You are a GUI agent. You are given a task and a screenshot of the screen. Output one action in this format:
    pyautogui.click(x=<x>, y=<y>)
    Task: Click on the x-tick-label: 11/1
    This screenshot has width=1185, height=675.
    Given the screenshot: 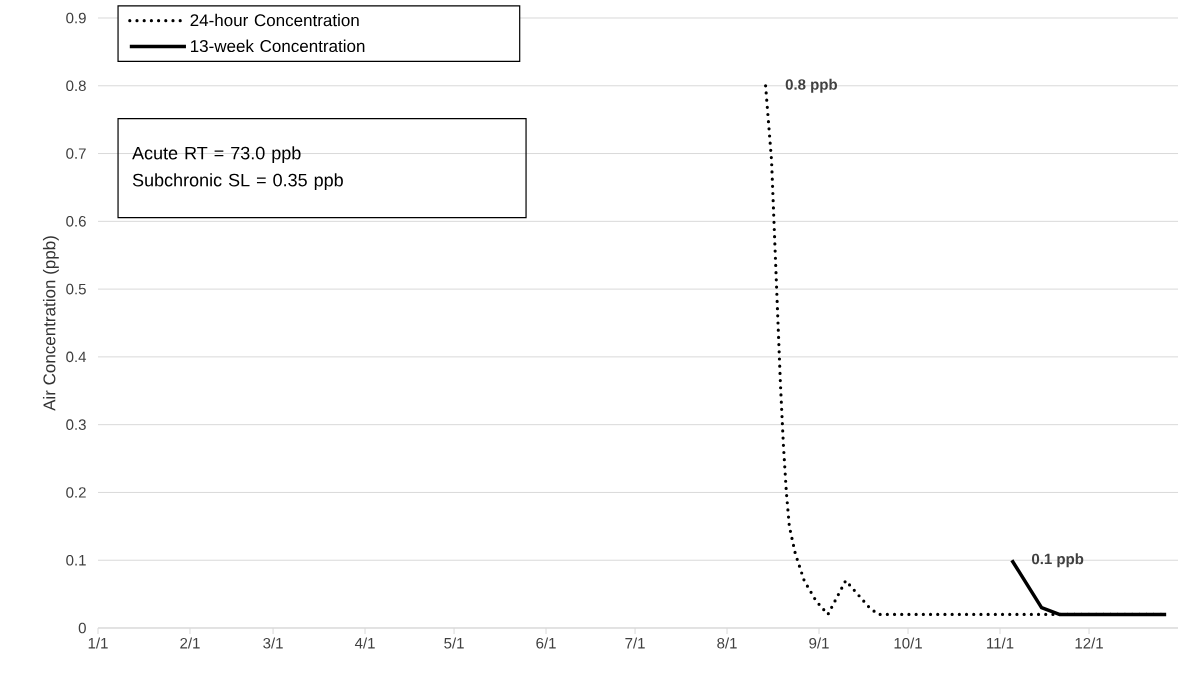 What is the action you would take?
    pyautogui.click(x=1000, y=643)
    